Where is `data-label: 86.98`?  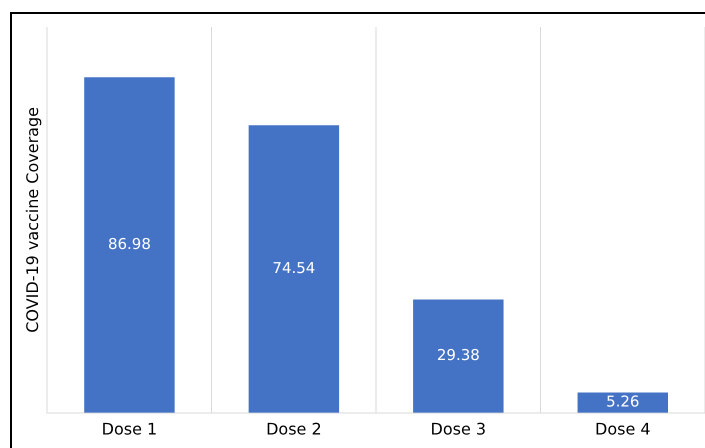 data-label: 86.98 is located at coordinates (129, 243).